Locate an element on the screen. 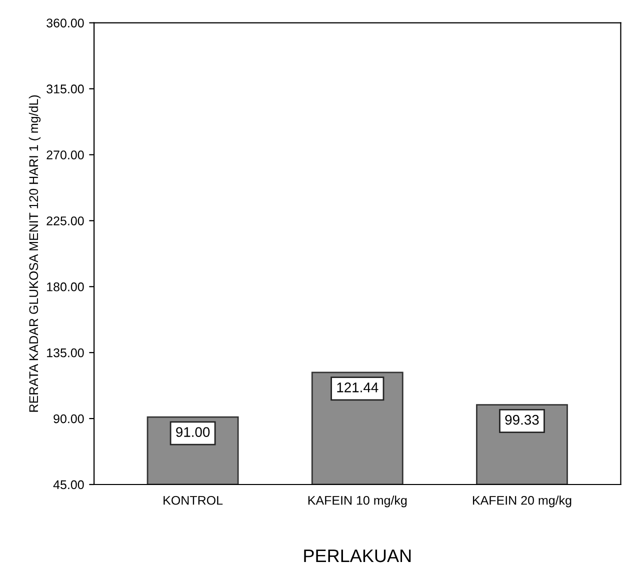  y-tick-label: 360.00 is located at coordinates (65, 23).